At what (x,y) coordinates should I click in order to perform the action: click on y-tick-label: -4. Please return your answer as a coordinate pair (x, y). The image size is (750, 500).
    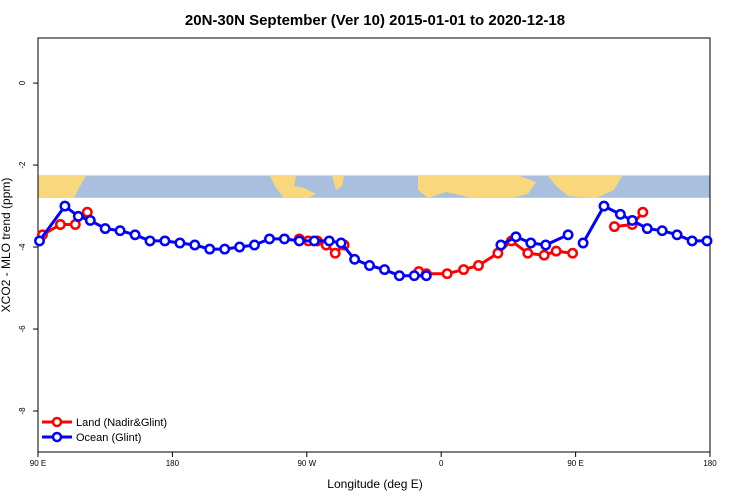
    Looking at the image, I should click on (22, 247).